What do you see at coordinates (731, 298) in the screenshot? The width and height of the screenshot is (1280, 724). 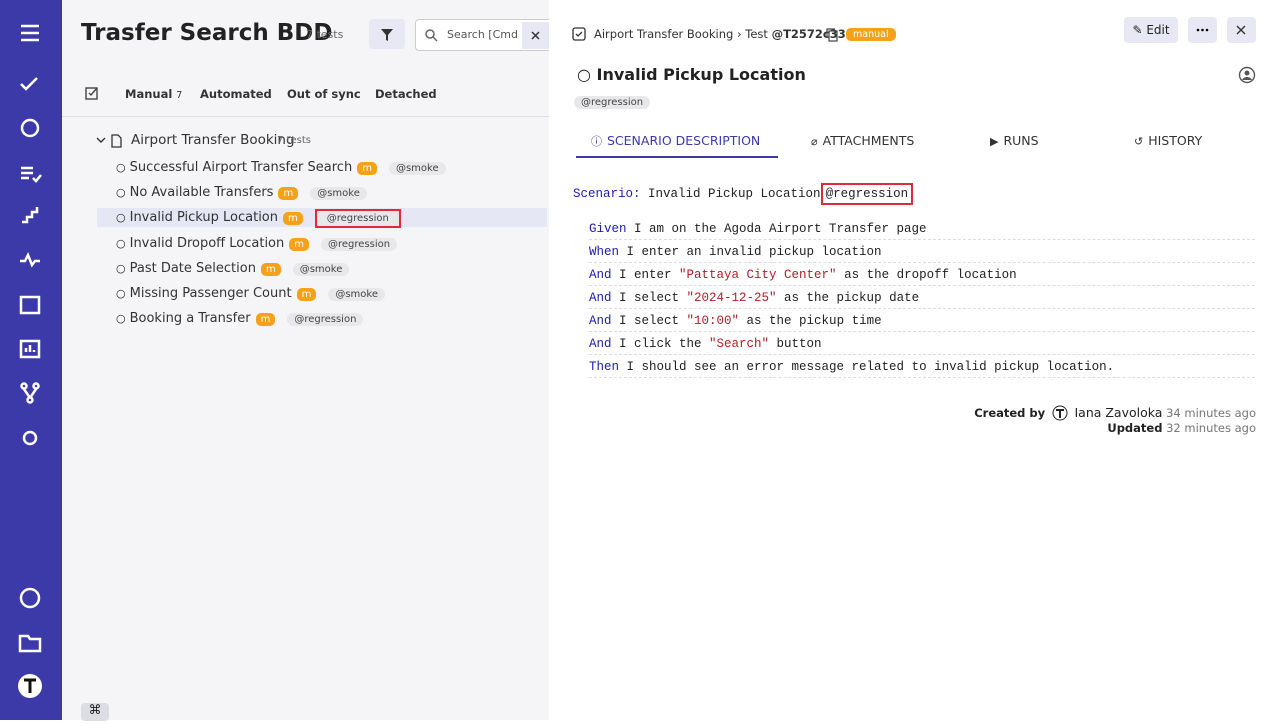 I see `step-text: "2024-12-25"` at bounding box center [731, 298].